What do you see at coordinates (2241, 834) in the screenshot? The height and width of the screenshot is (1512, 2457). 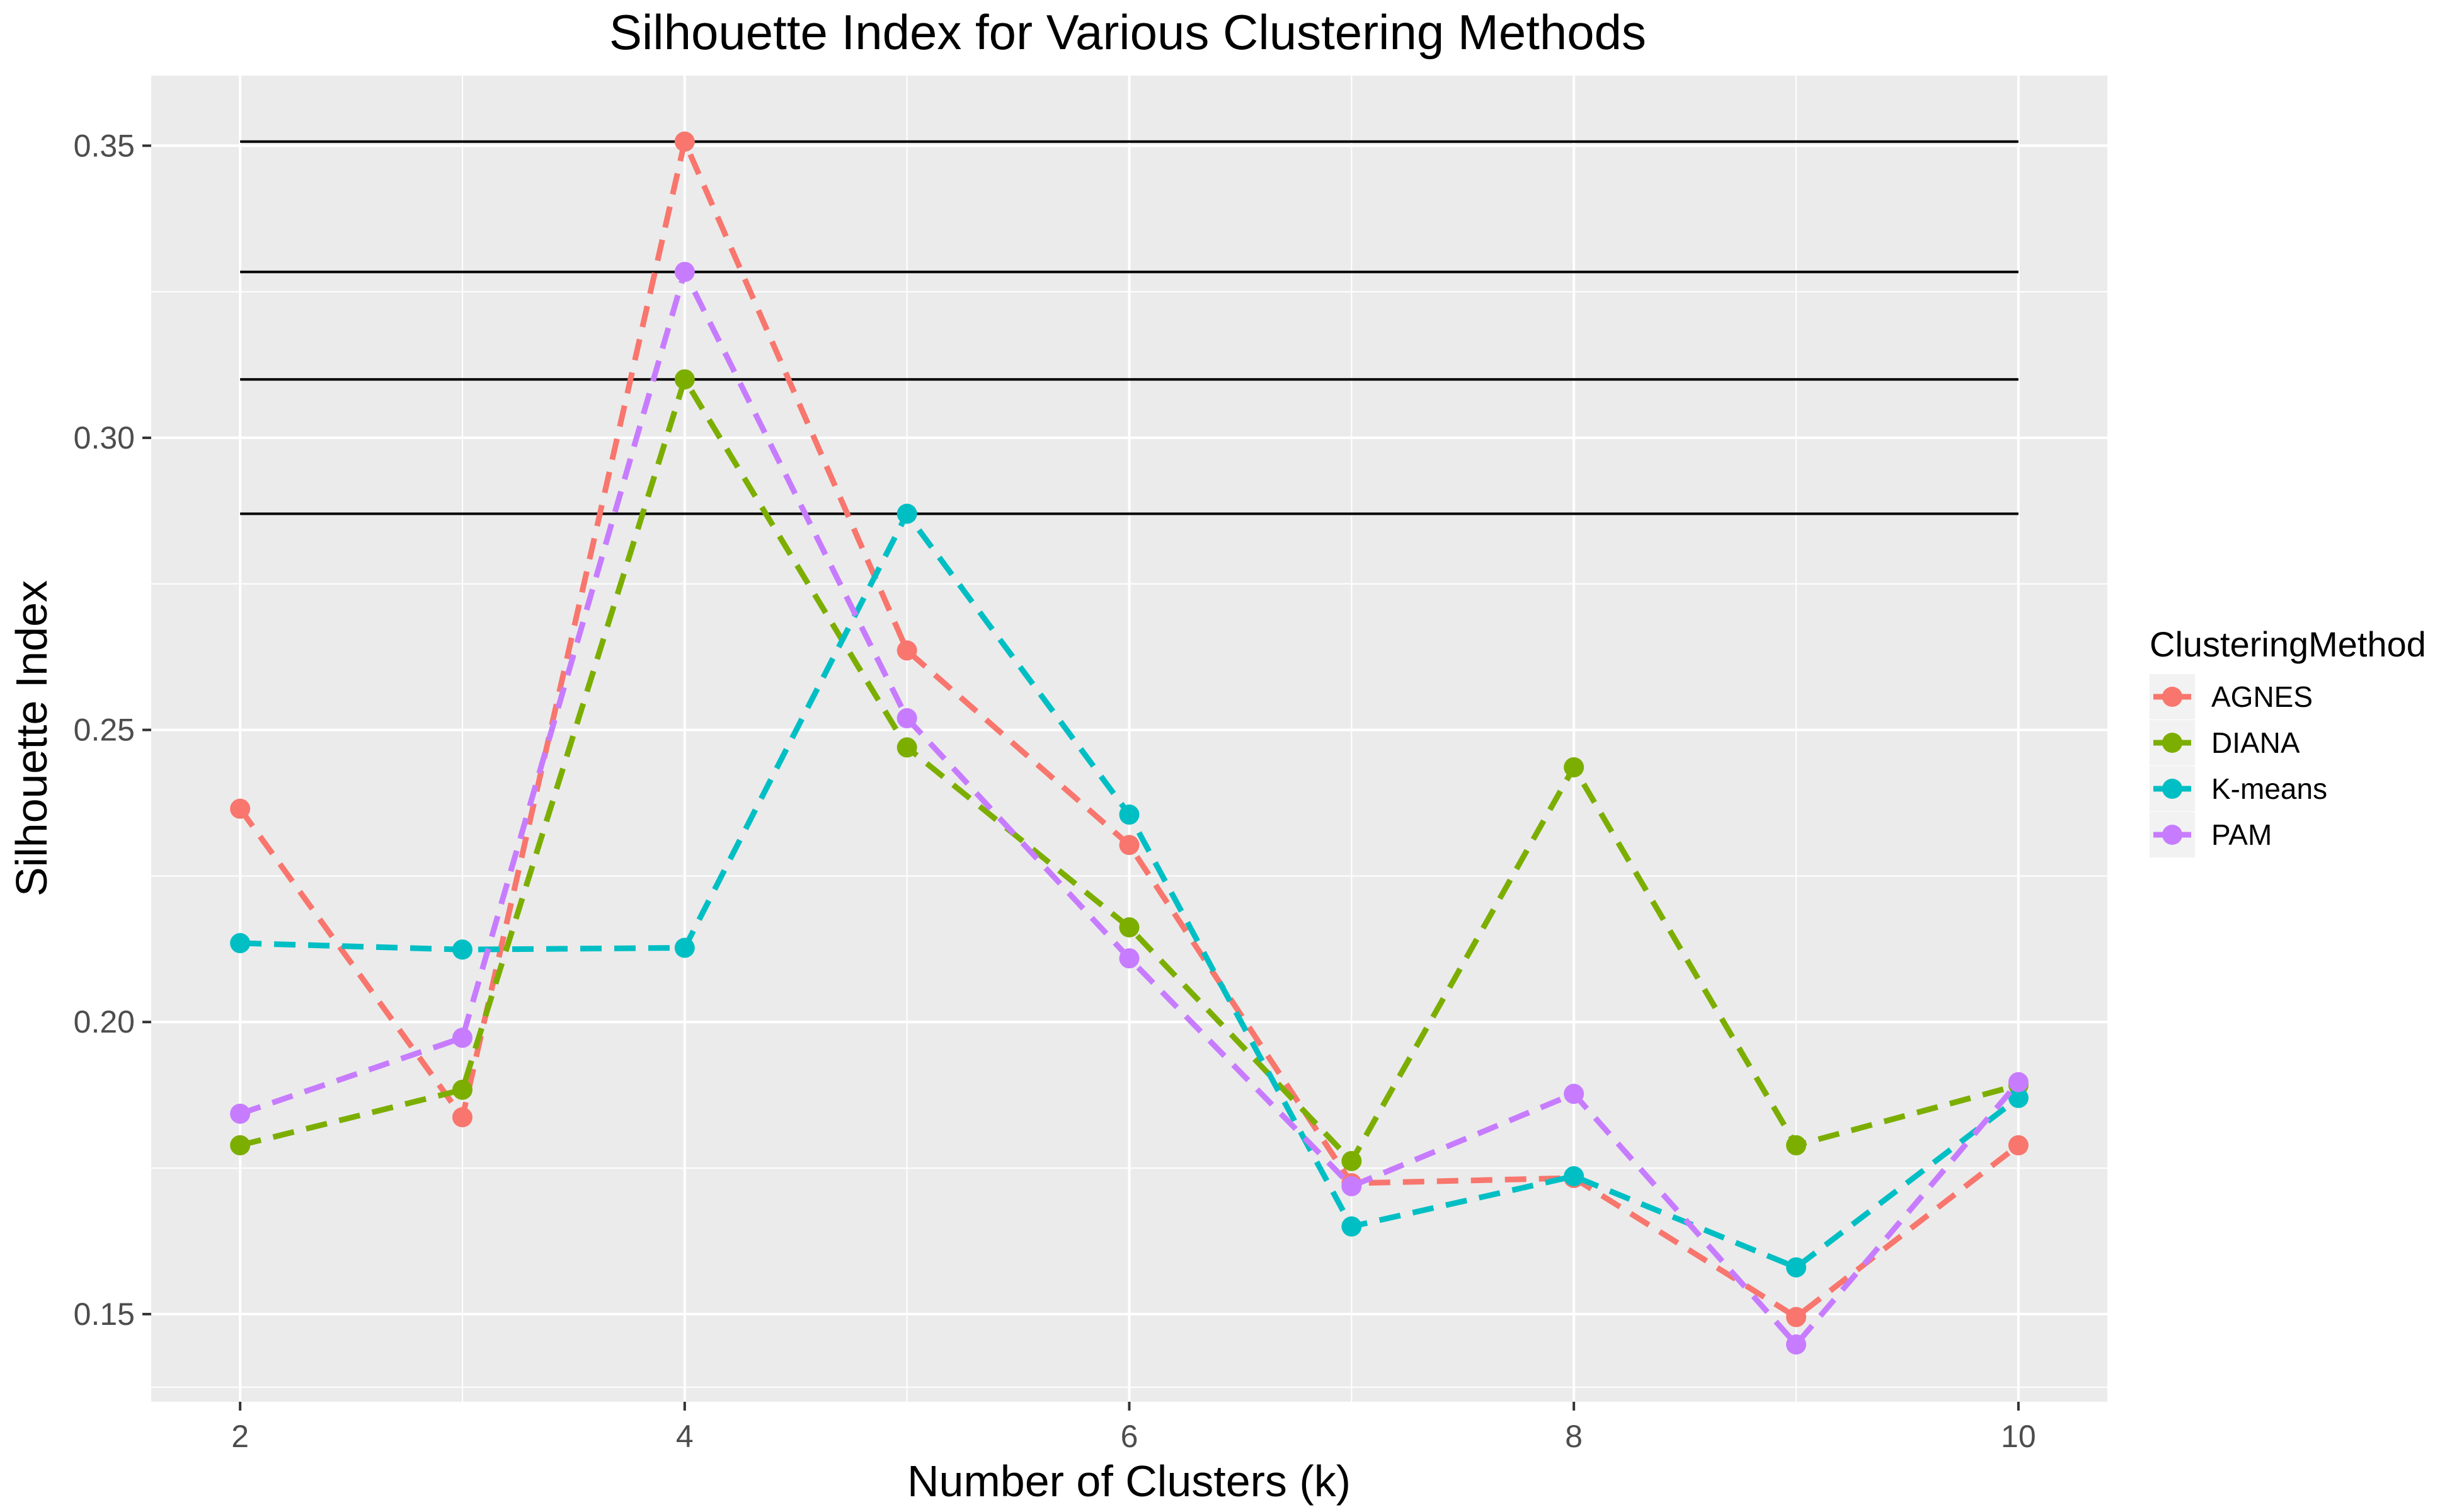 I see `legend-label: PAM` at bounding box center [2241, 834].